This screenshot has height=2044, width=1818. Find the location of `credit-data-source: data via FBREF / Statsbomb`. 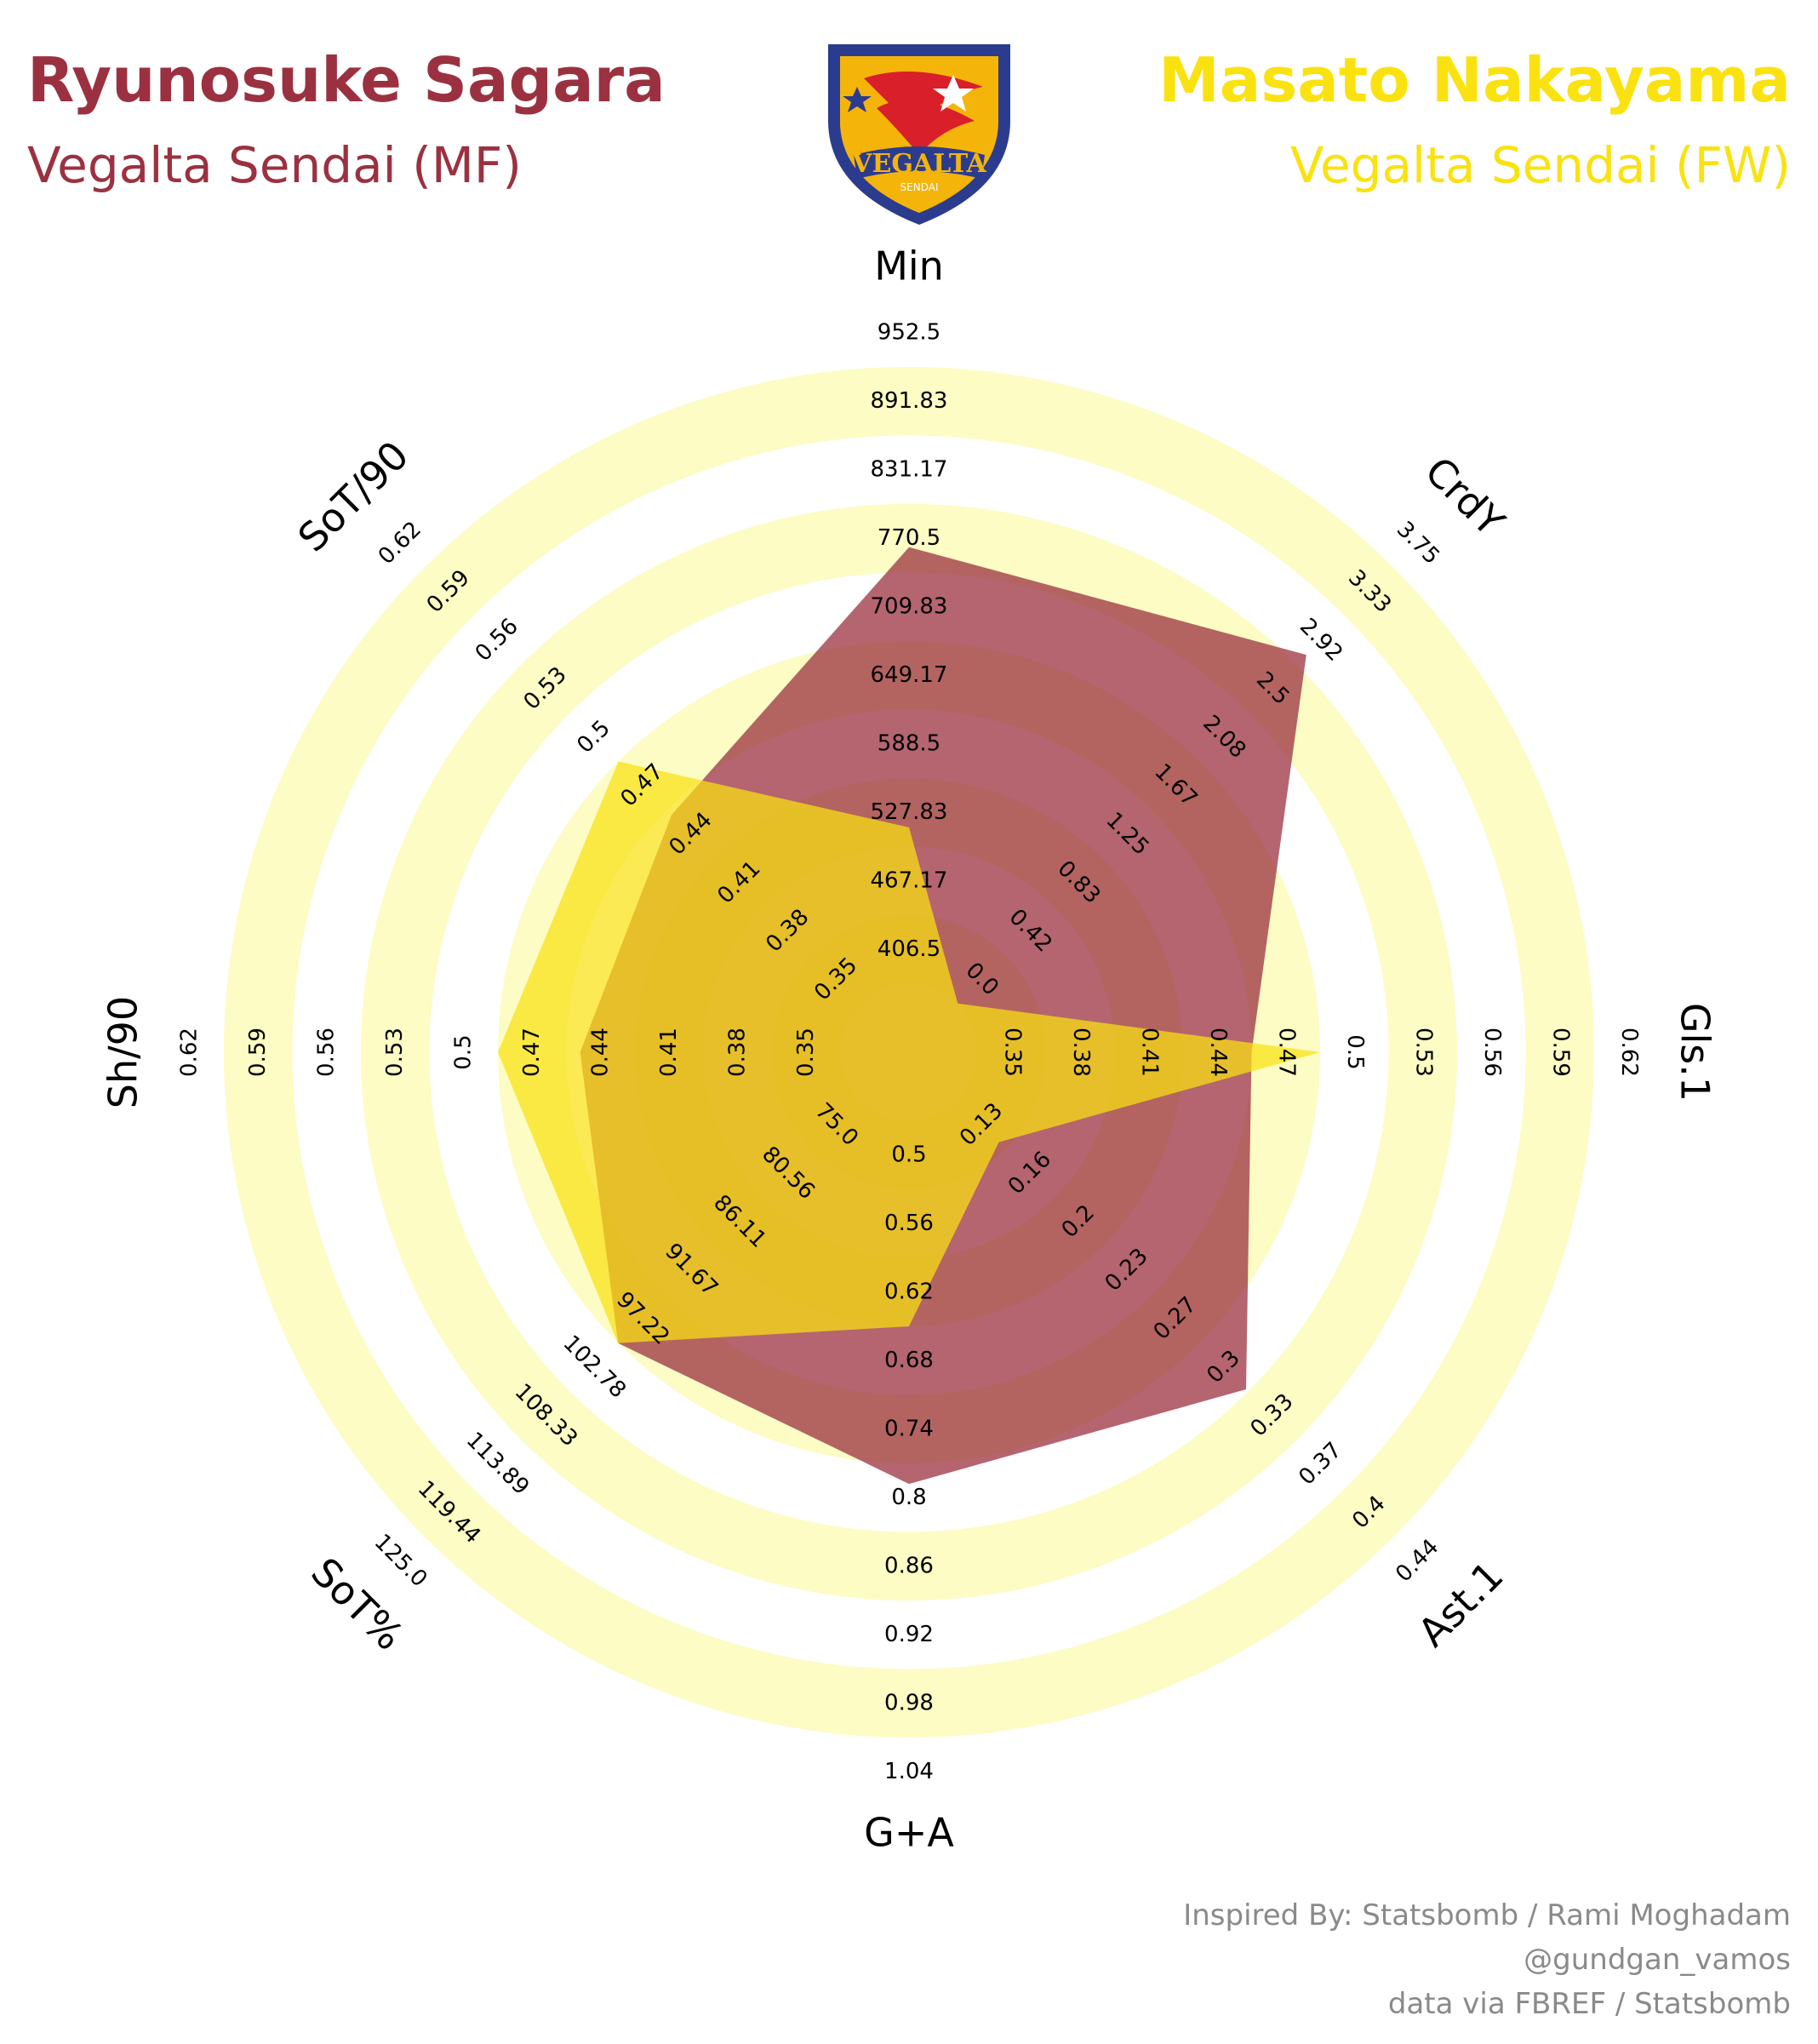

credit-data-source: data via FBREF / Statsbomb is located at coordinates (1589, 2004).